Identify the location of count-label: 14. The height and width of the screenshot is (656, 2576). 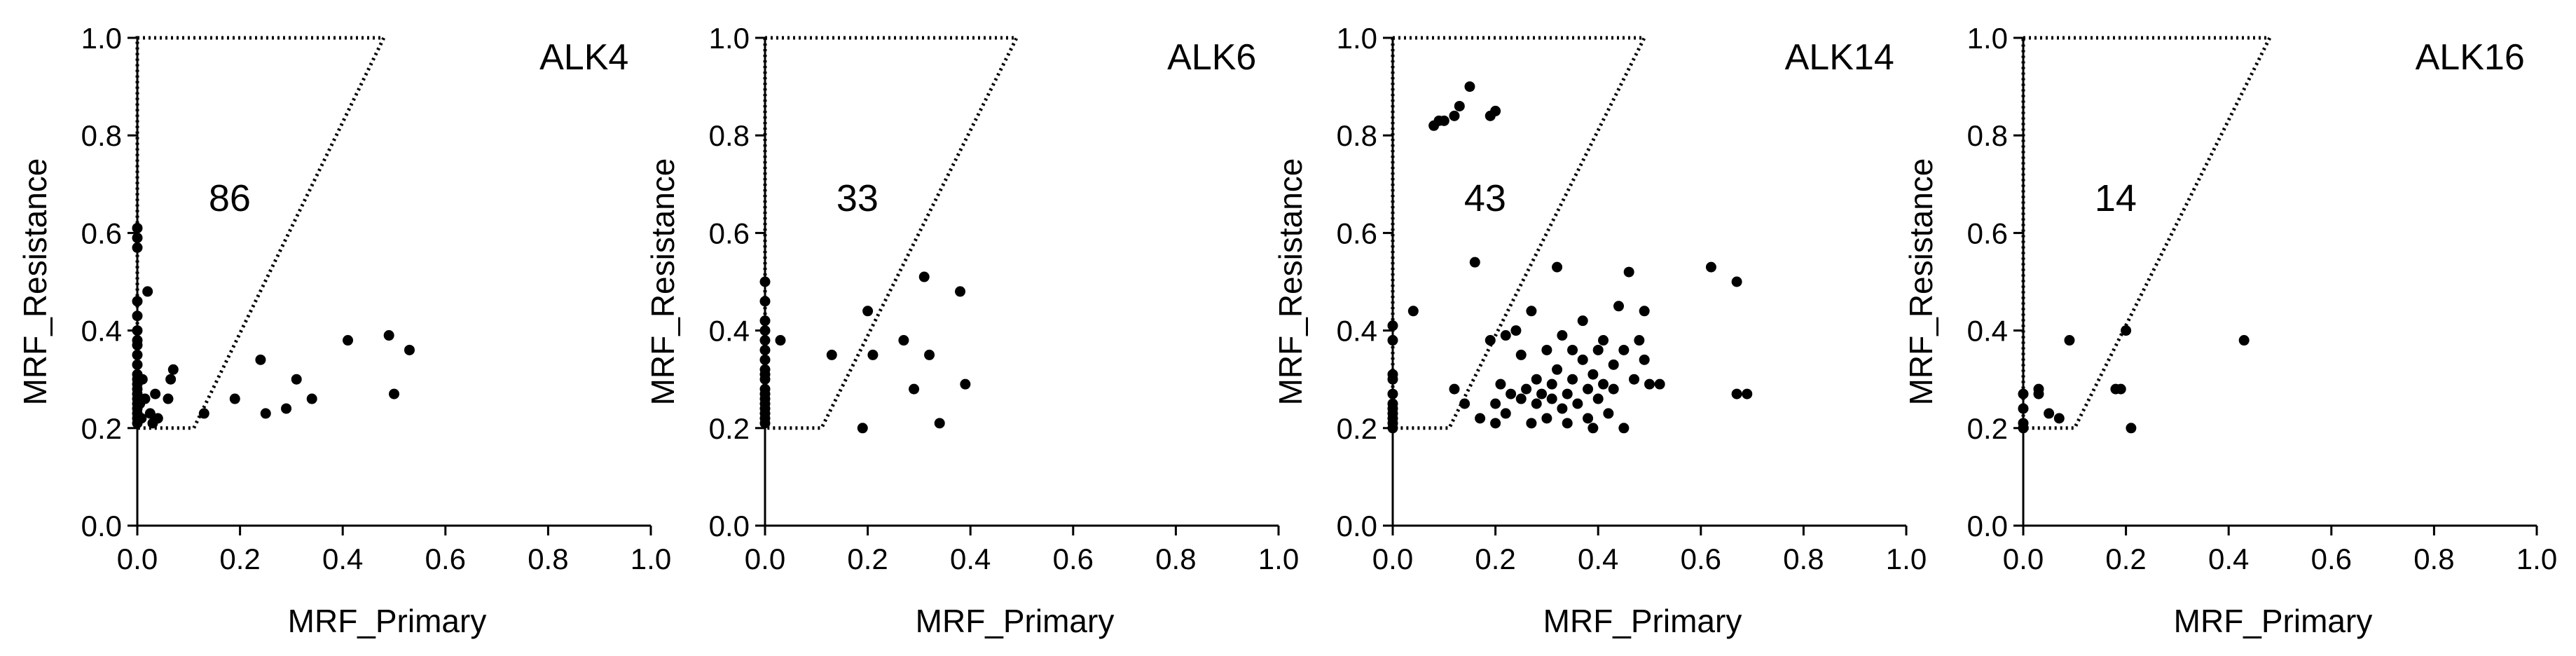
(2116, 198).